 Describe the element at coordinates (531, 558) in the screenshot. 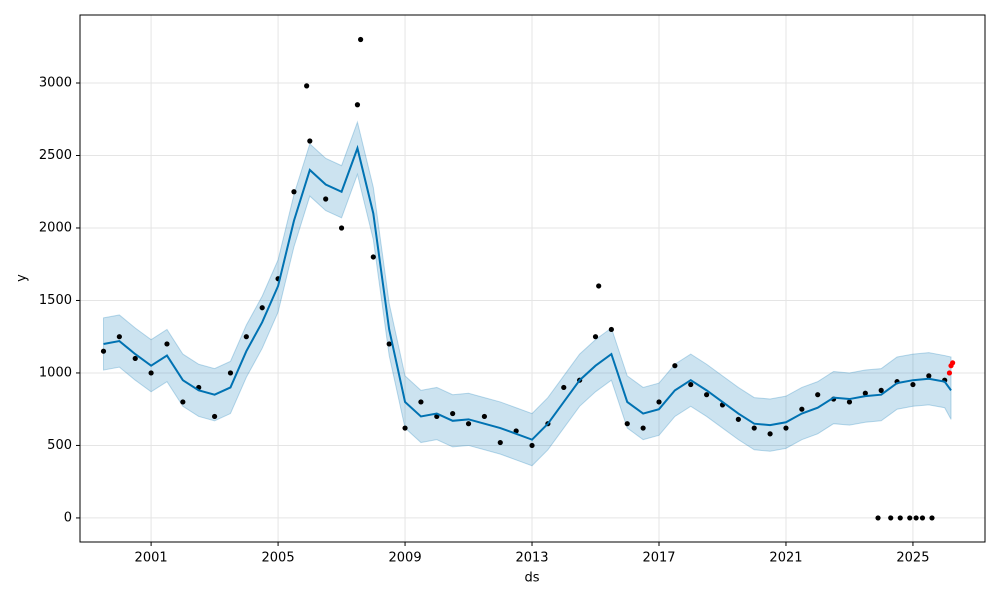

I see `x-tick-label: 2013` at that location.